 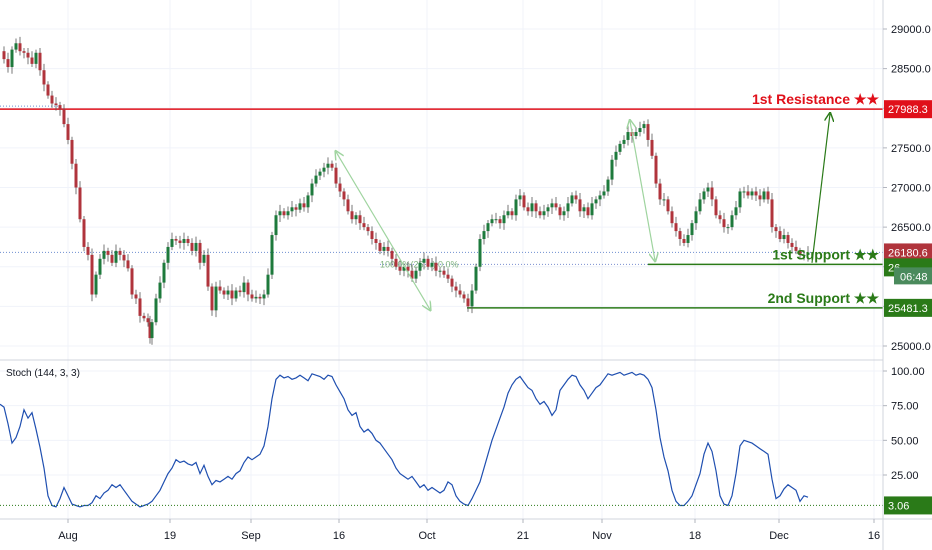 I want to click on time-tick-label: Nov, so click(x=602, y=536).